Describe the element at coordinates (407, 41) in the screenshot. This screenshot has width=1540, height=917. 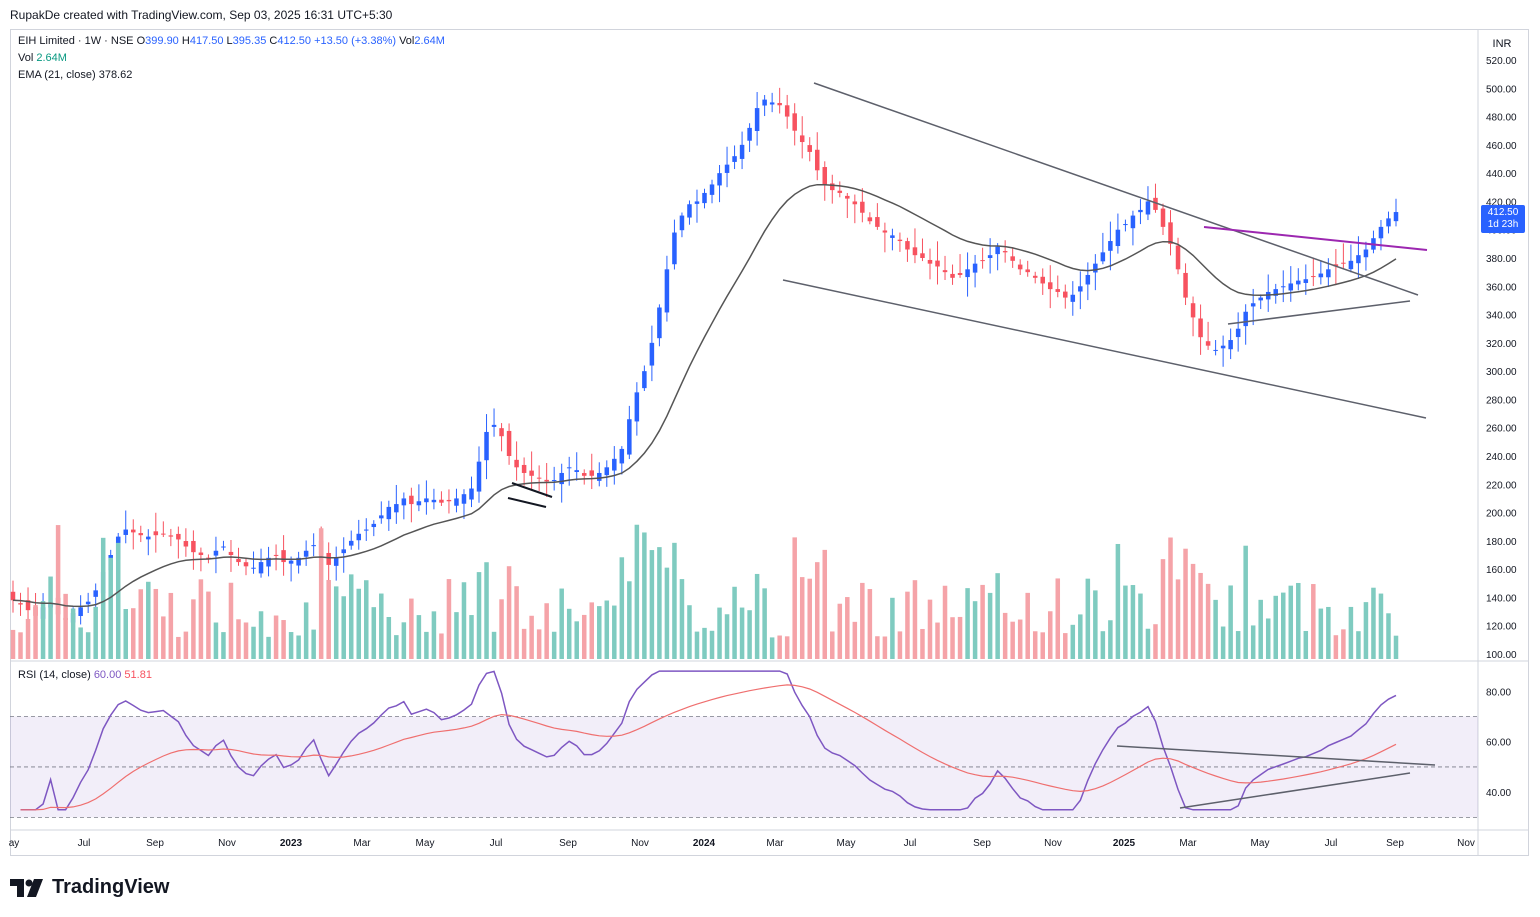
I see `vol-label: Vol` at that location.